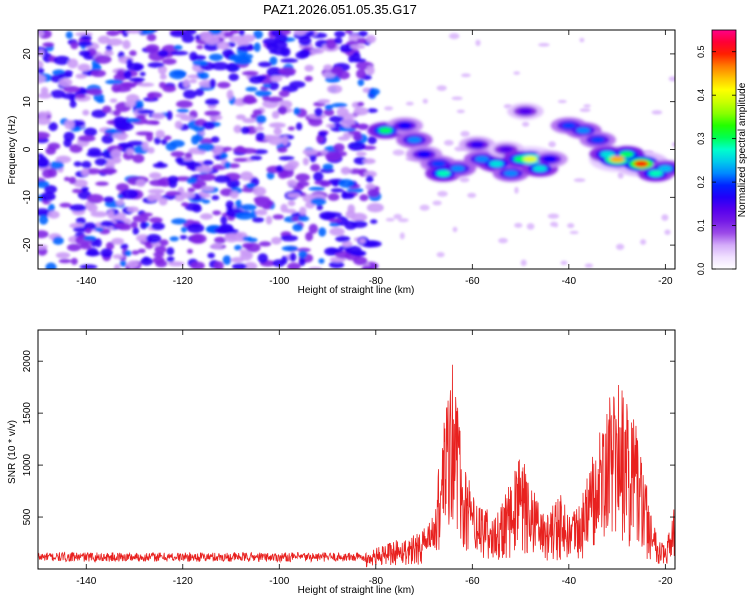 The height and width of the screenshot is (600, 750). I want to click on colorbar-gradient, so click(724, 149).